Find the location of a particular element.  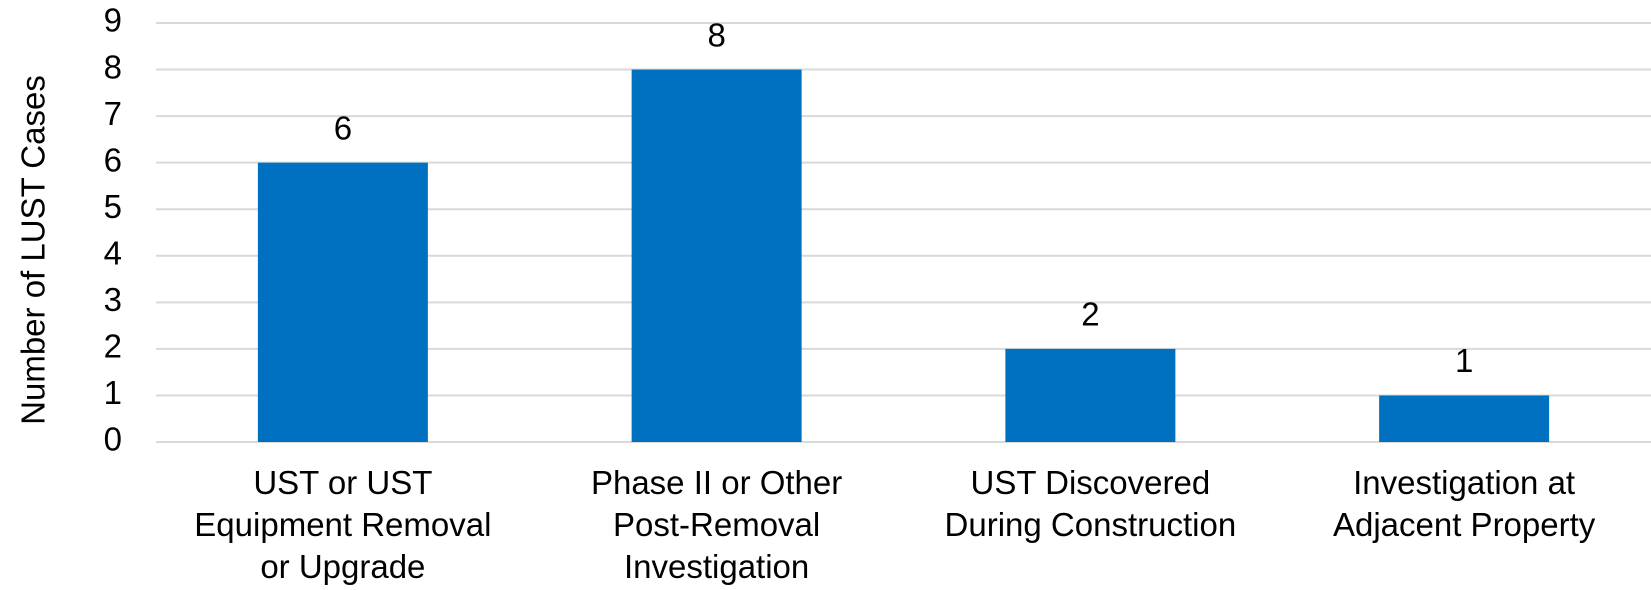

x-tick-label-line: Equipment Removal is located at coordinates (342, 524).